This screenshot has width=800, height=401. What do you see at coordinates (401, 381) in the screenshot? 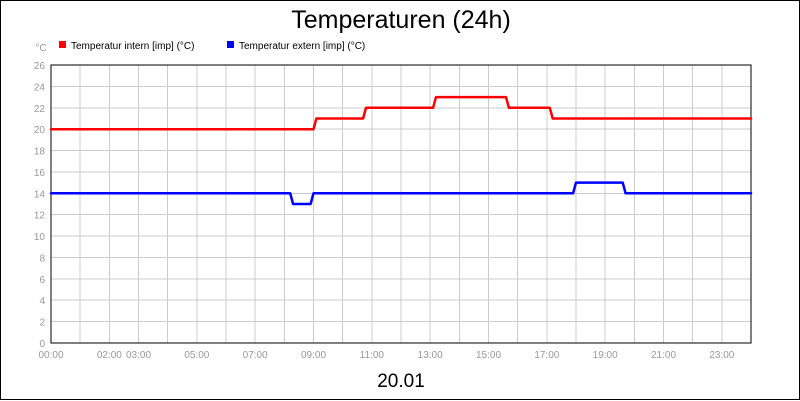
I see `date-label: 20.01` at bounding box center [401, 381].